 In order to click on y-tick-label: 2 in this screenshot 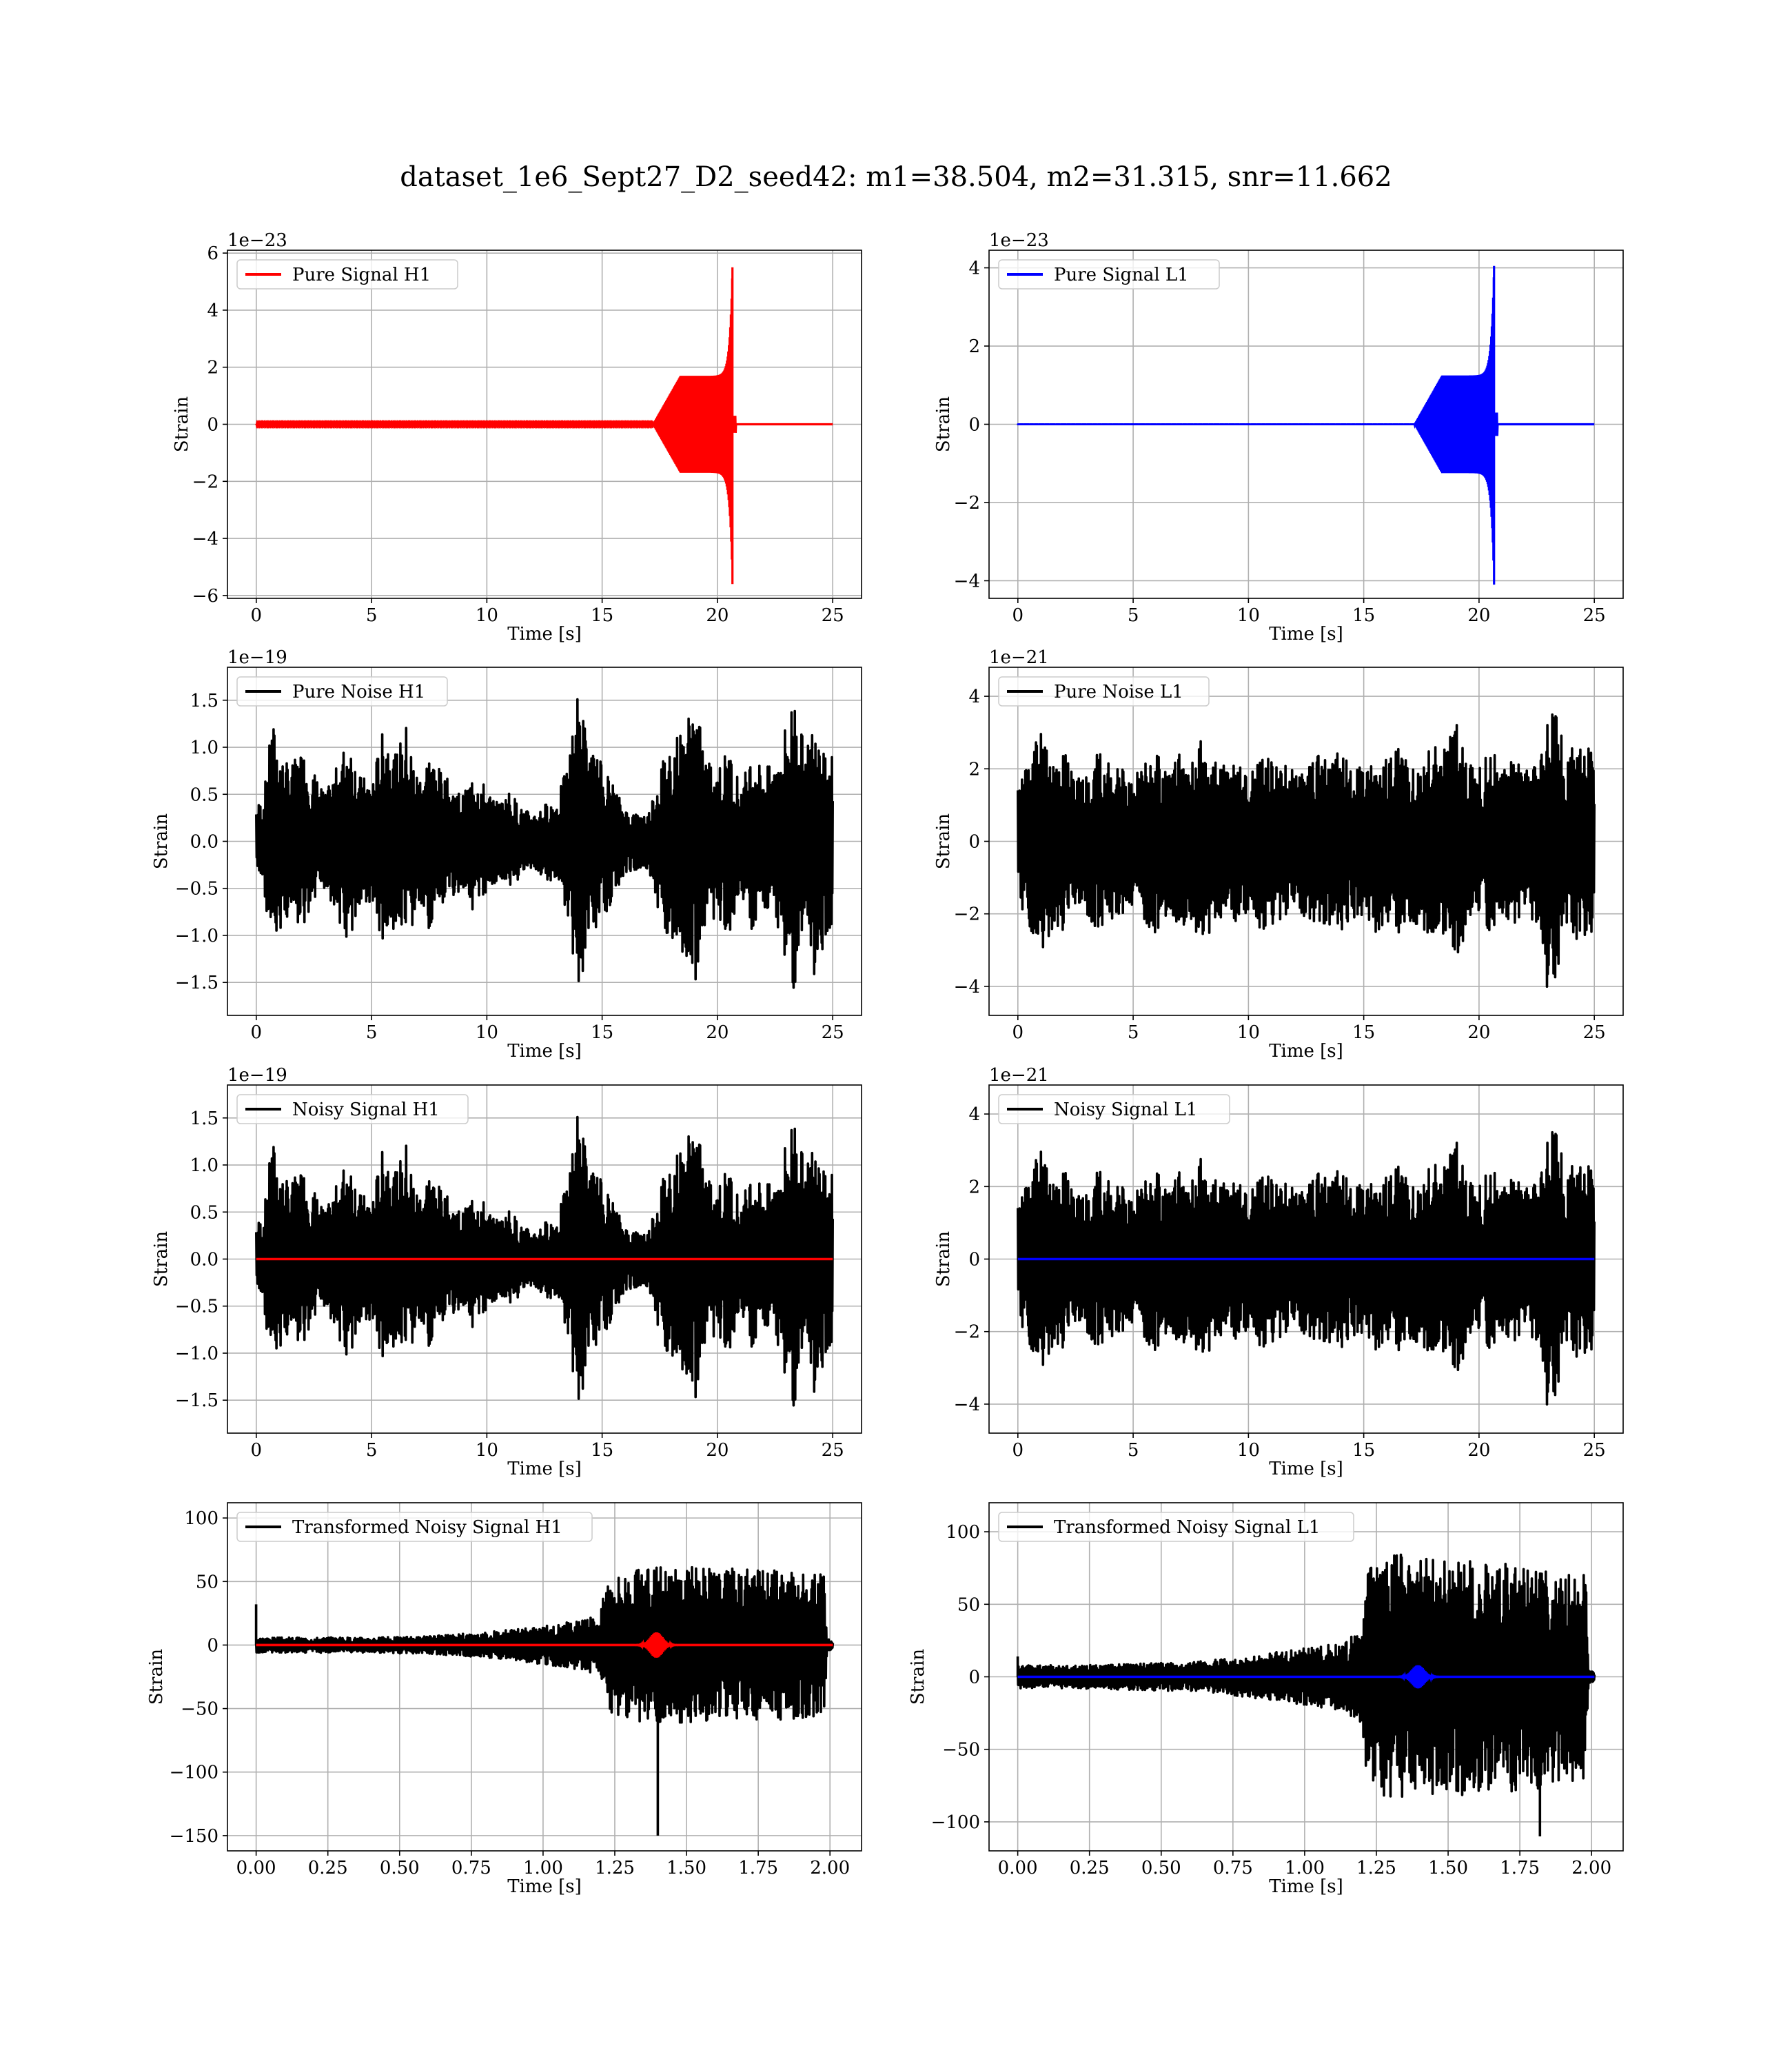, I will do `click(974, 1187)`.